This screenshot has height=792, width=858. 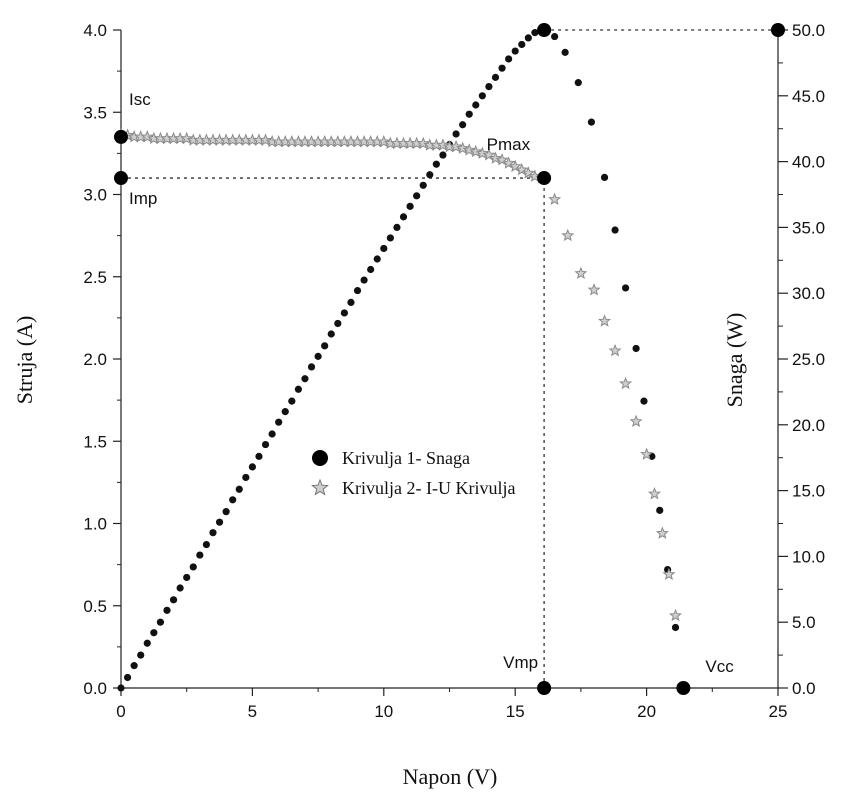 What do you see at coordinates (95, 441) in the screenshot?
I see `y-tick-label: 1.5` at bounding box center [95, 441].